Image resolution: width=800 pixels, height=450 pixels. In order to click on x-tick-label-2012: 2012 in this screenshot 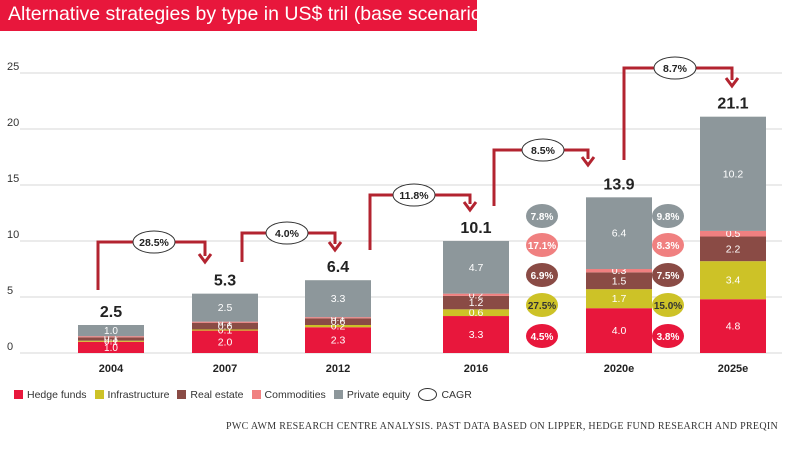, I will do `click(338, 369)`.